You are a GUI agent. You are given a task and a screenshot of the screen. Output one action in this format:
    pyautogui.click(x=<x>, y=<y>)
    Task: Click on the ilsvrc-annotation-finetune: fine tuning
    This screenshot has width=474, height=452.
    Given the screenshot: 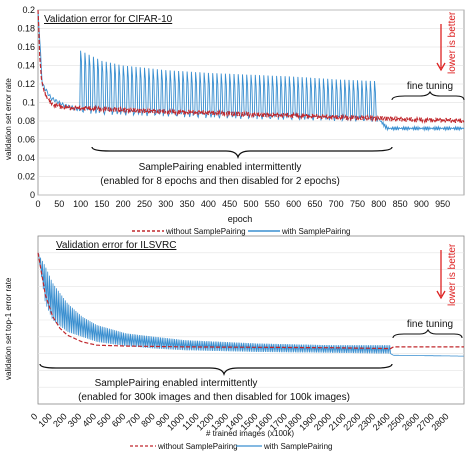 What is the action you would take?
    pyautogui.click(x=430, y=324)
    